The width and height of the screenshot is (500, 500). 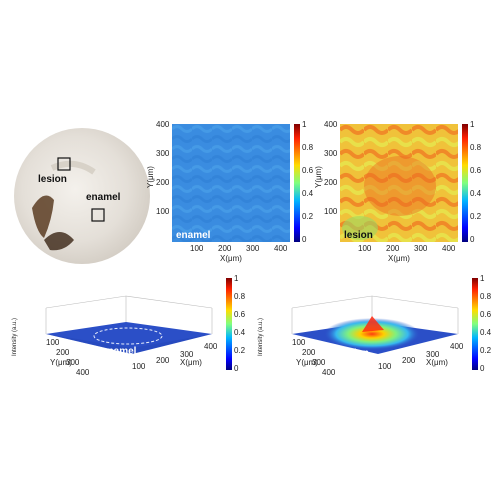 What do you see at coordinates (53, 342) in the screenshot?
I see `surface-enamel-ytick: 100` at bounding box center [53, 342].